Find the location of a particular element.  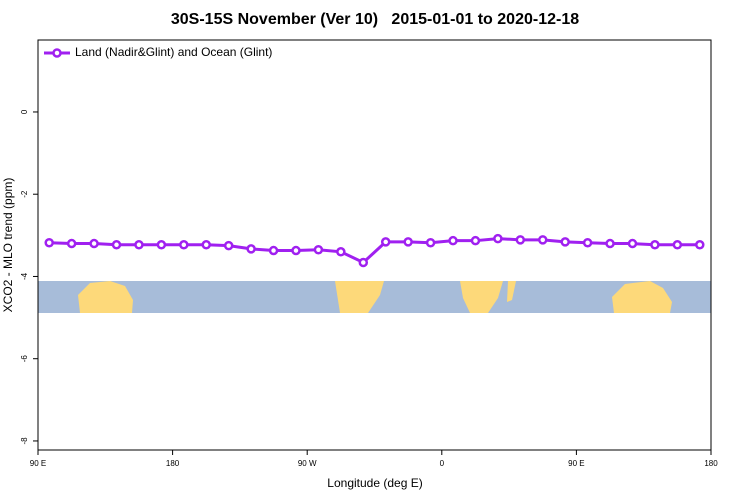

series-line is located at coordinates (374, 251).